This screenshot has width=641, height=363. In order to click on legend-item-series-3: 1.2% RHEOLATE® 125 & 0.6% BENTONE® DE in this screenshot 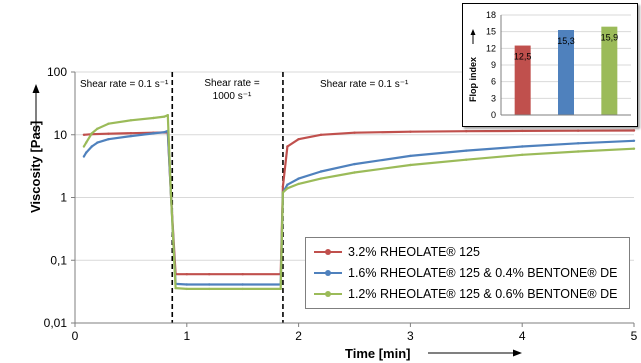, I will do `click(465, 294)`.